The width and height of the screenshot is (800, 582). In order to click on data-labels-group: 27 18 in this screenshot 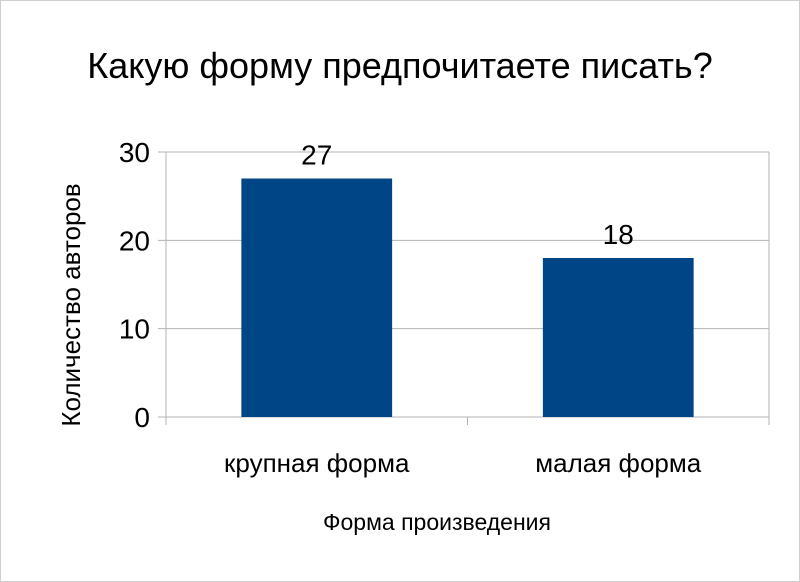, I will do `click(467, 195)`.